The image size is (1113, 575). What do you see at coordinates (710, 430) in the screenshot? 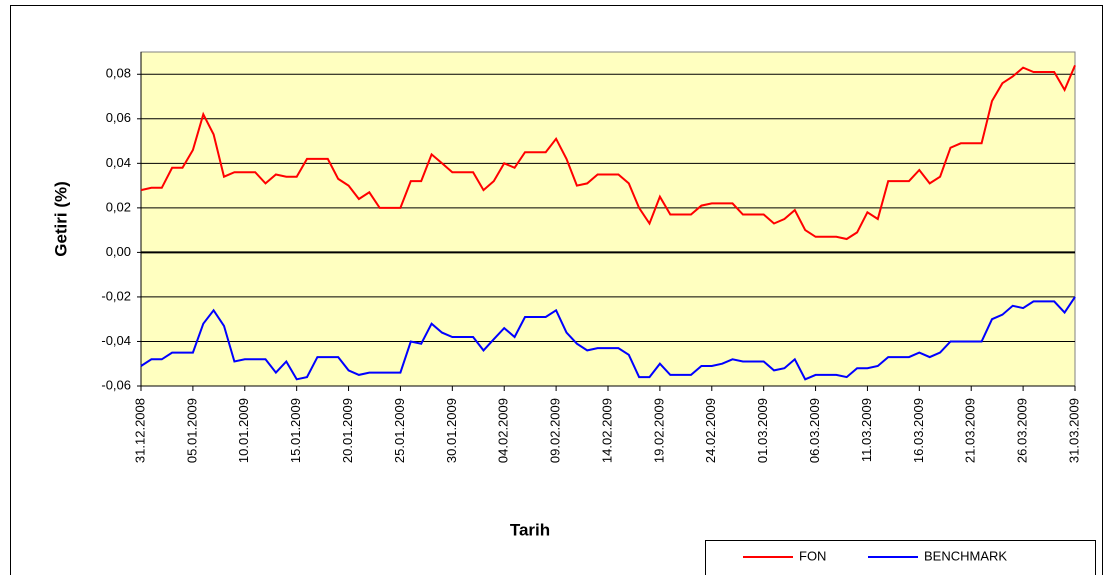
I see `x-tick-label: 24.02.2009` at bounding box center [710, 430].